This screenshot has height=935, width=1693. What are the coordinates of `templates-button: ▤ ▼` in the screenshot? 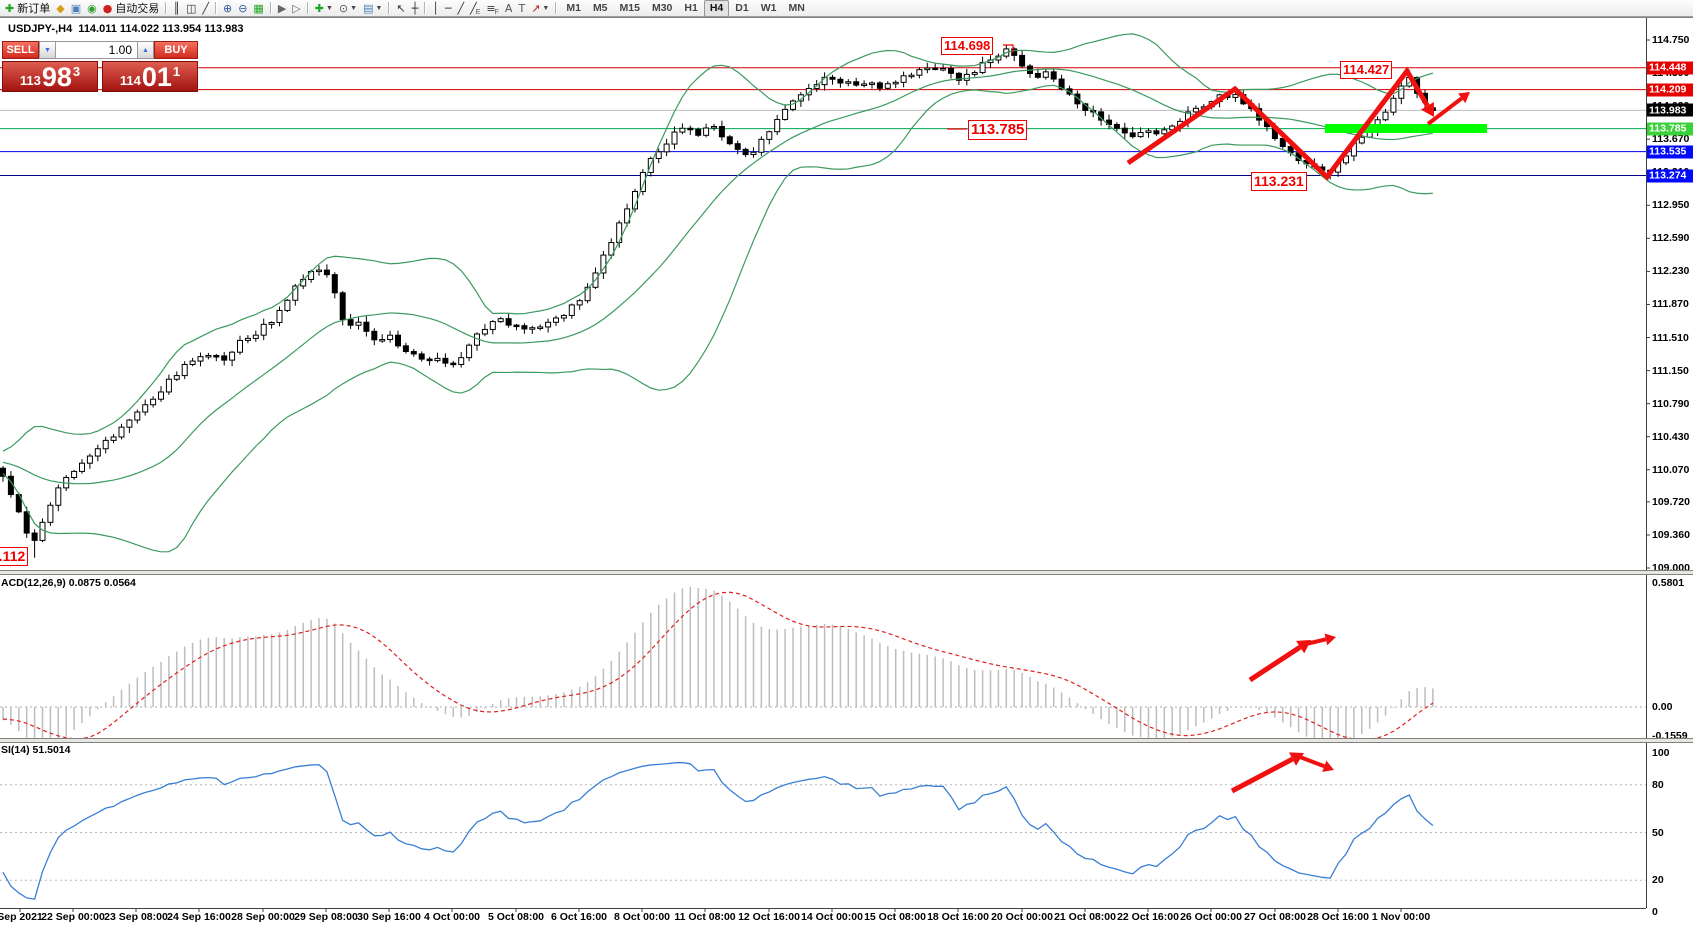 It's located at (372, 8).